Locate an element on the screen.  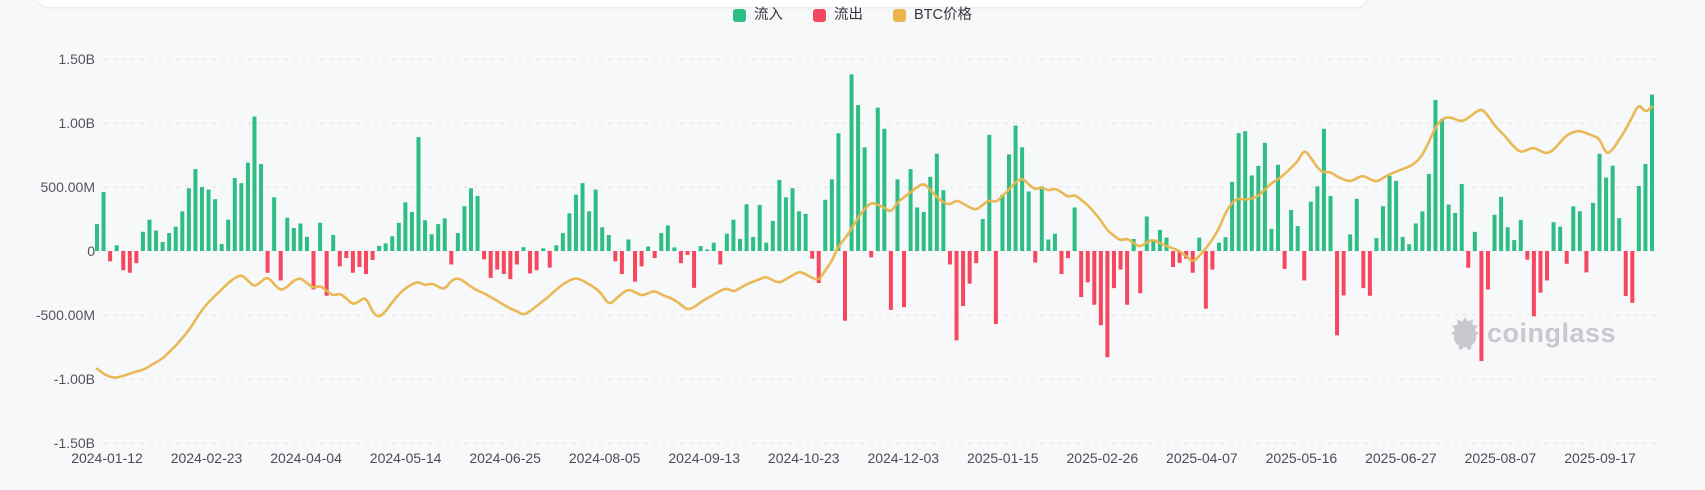
x-axis-tick-label: 2025-06-27 is located at coordinates (1401, 458).